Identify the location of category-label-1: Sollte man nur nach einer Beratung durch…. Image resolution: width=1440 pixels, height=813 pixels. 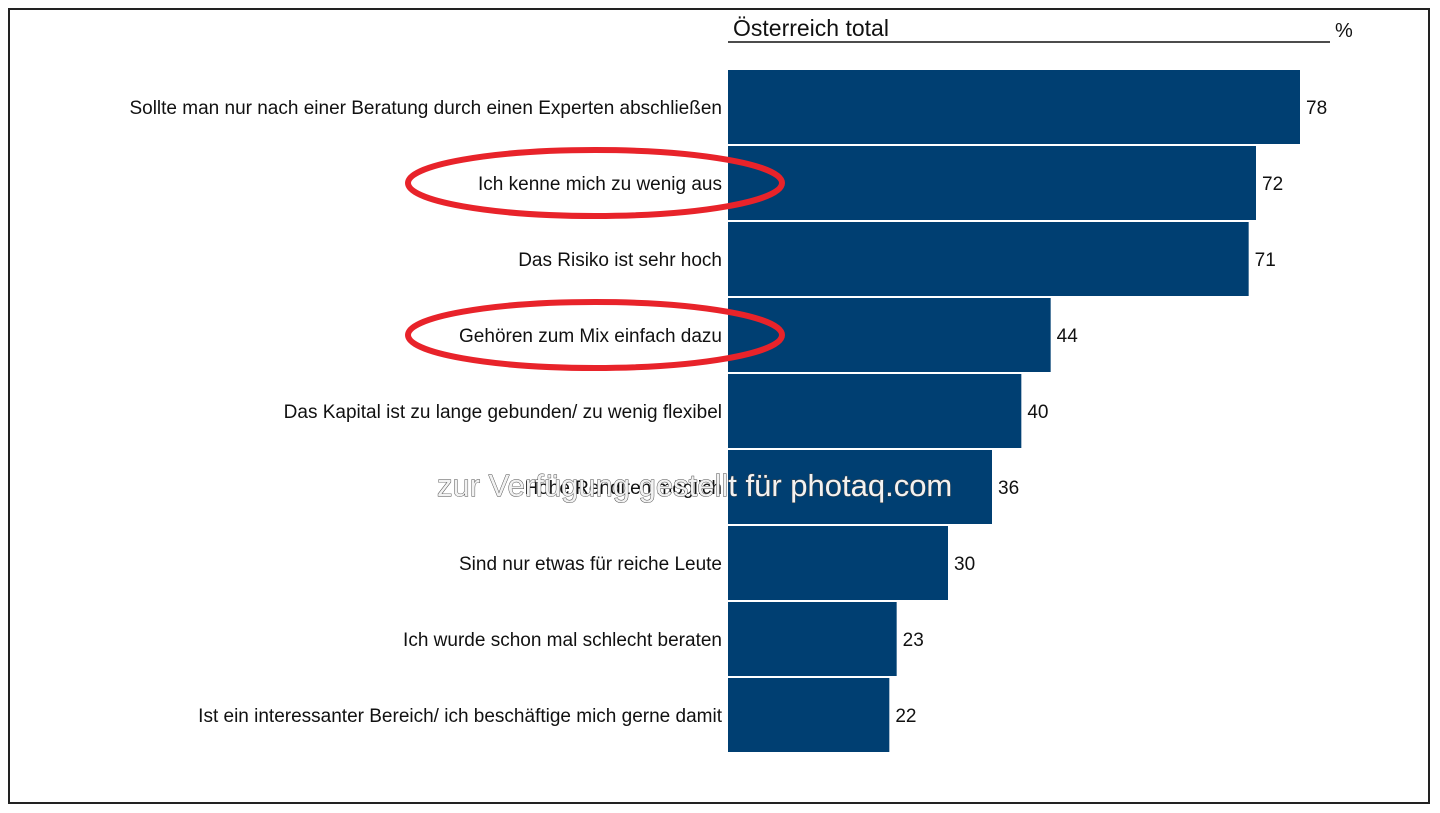
(425, 108).